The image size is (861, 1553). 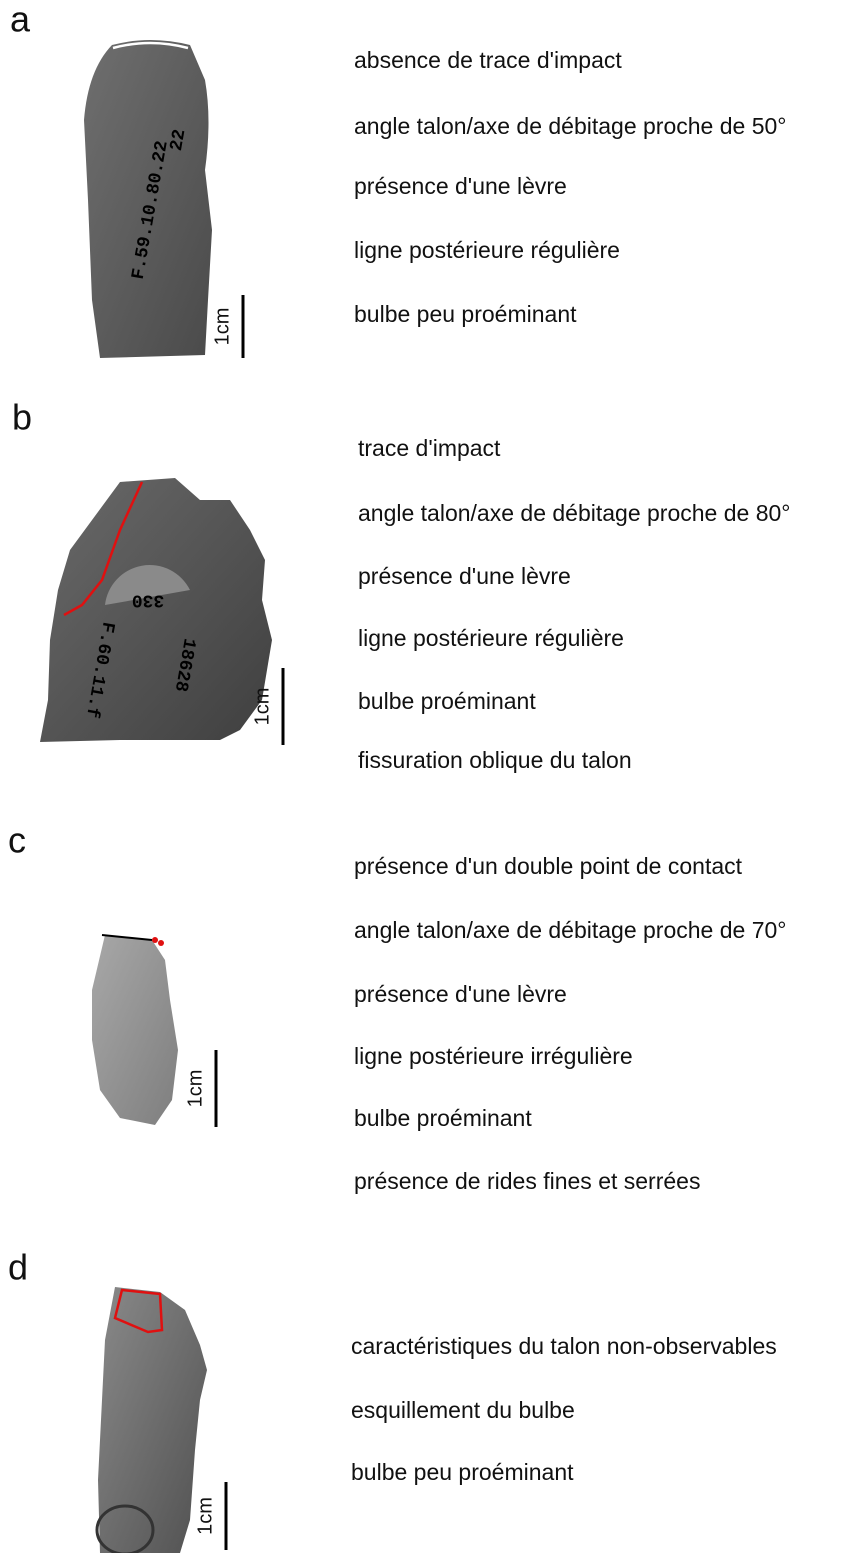 I want to click on panel-label: a, so click(x=20, y=20).